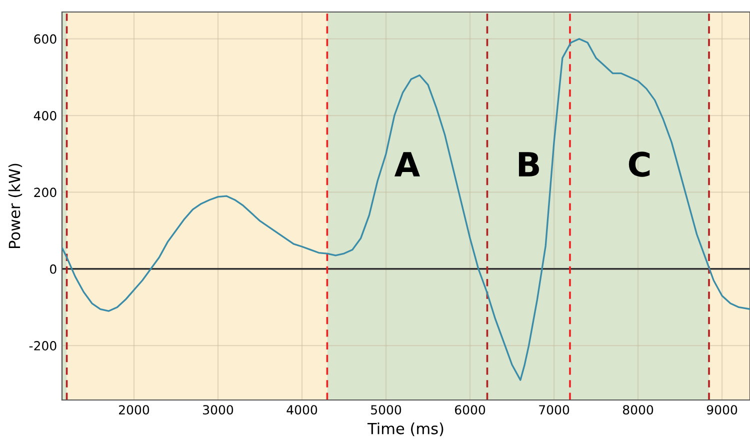 The image size is (750, 443). Describe the element at coordinates (528, 164) in the screenshot. I see `annotation: B` at that location.